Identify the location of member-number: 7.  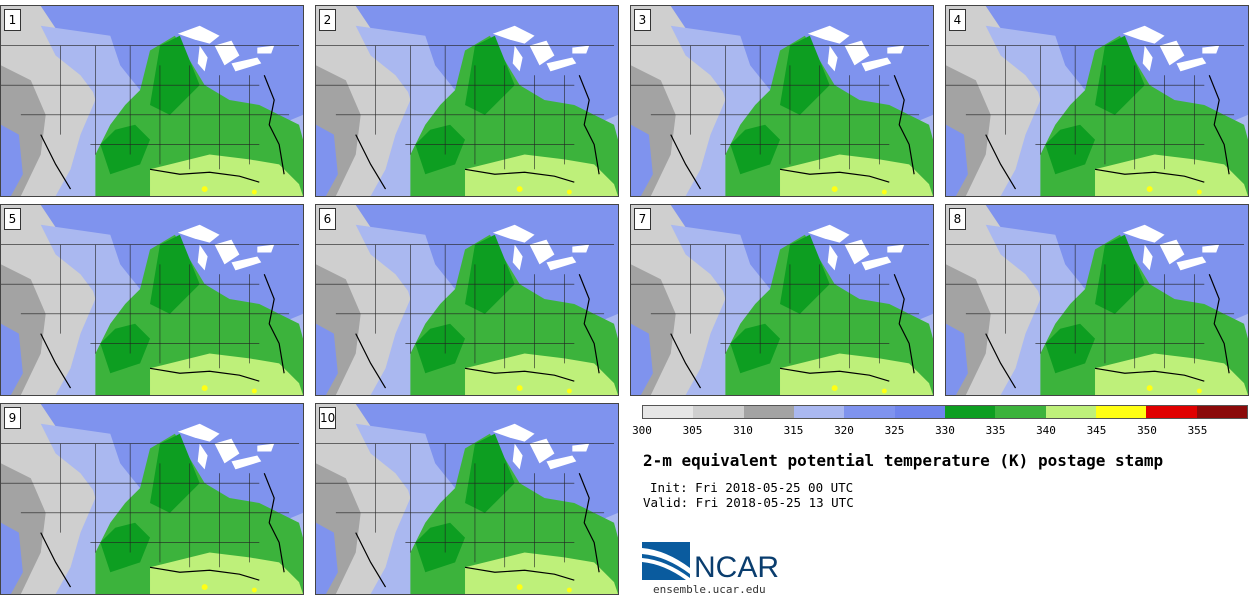
(642, 219).